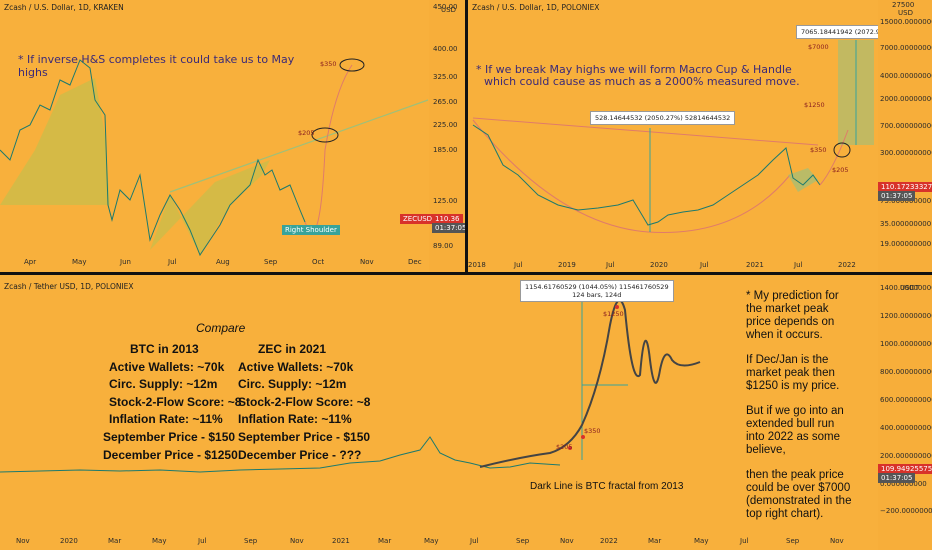 The width and height of the screenshot is (932, 550). I want to click on p2-price-tag: 110.17233327, so click(905, 187).